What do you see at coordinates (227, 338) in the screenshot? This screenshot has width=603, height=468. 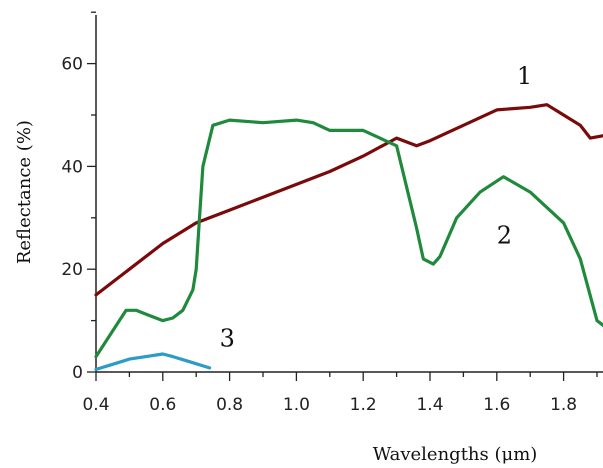 I see `series-label-3: 3` at bounding box center [227, 338].